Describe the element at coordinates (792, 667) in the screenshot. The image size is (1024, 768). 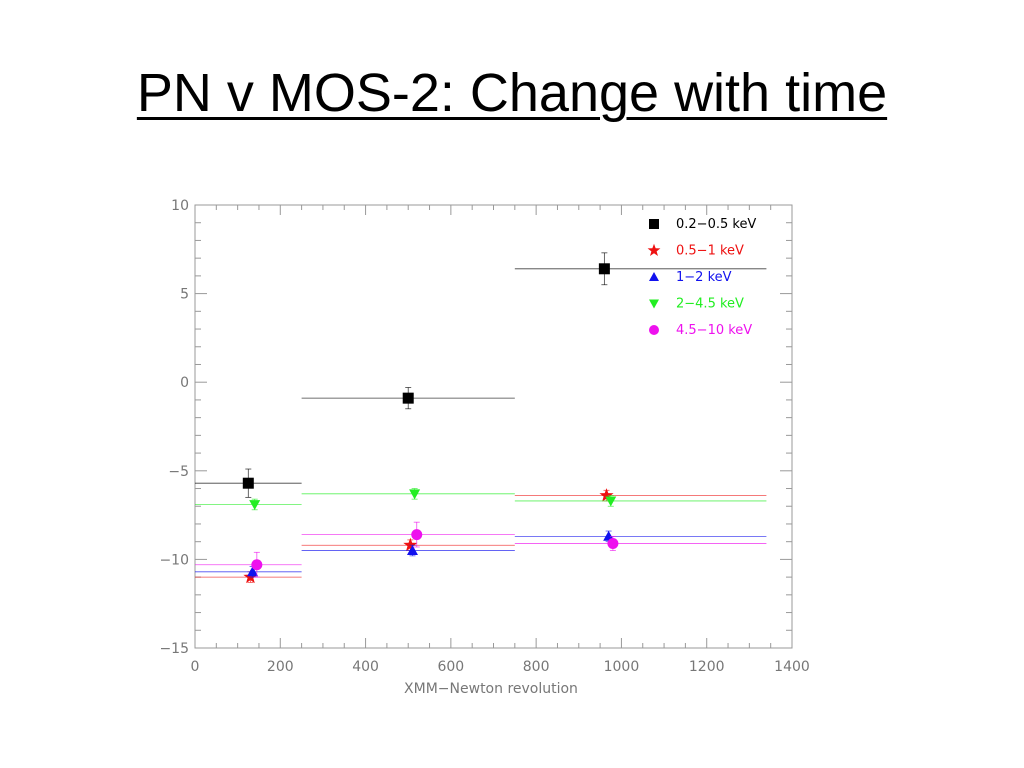
I see `x-tick-label: 1400` at that location.